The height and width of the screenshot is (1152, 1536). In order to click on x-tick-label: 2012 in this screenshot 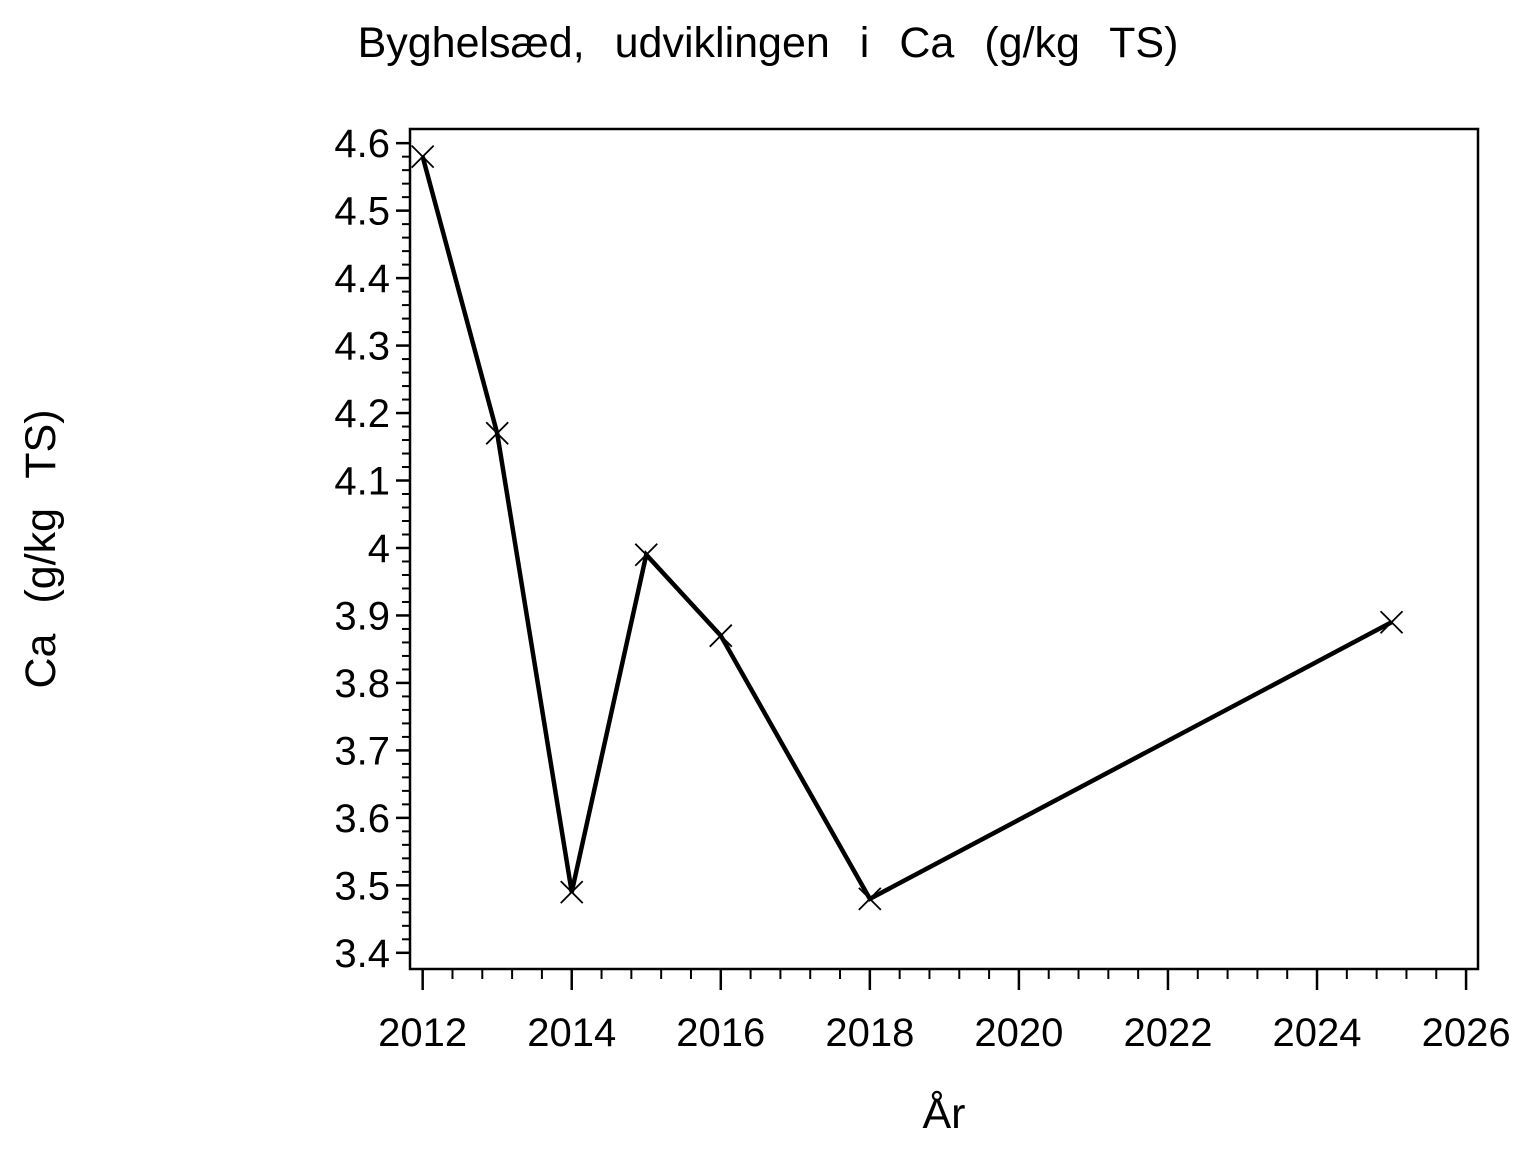, I will do `click(422, 1033)`.